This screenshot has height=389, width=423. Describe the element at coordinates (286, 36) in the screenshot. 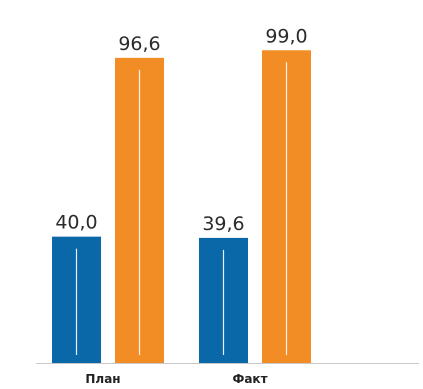

I see `data-label: 99,0` at that location.